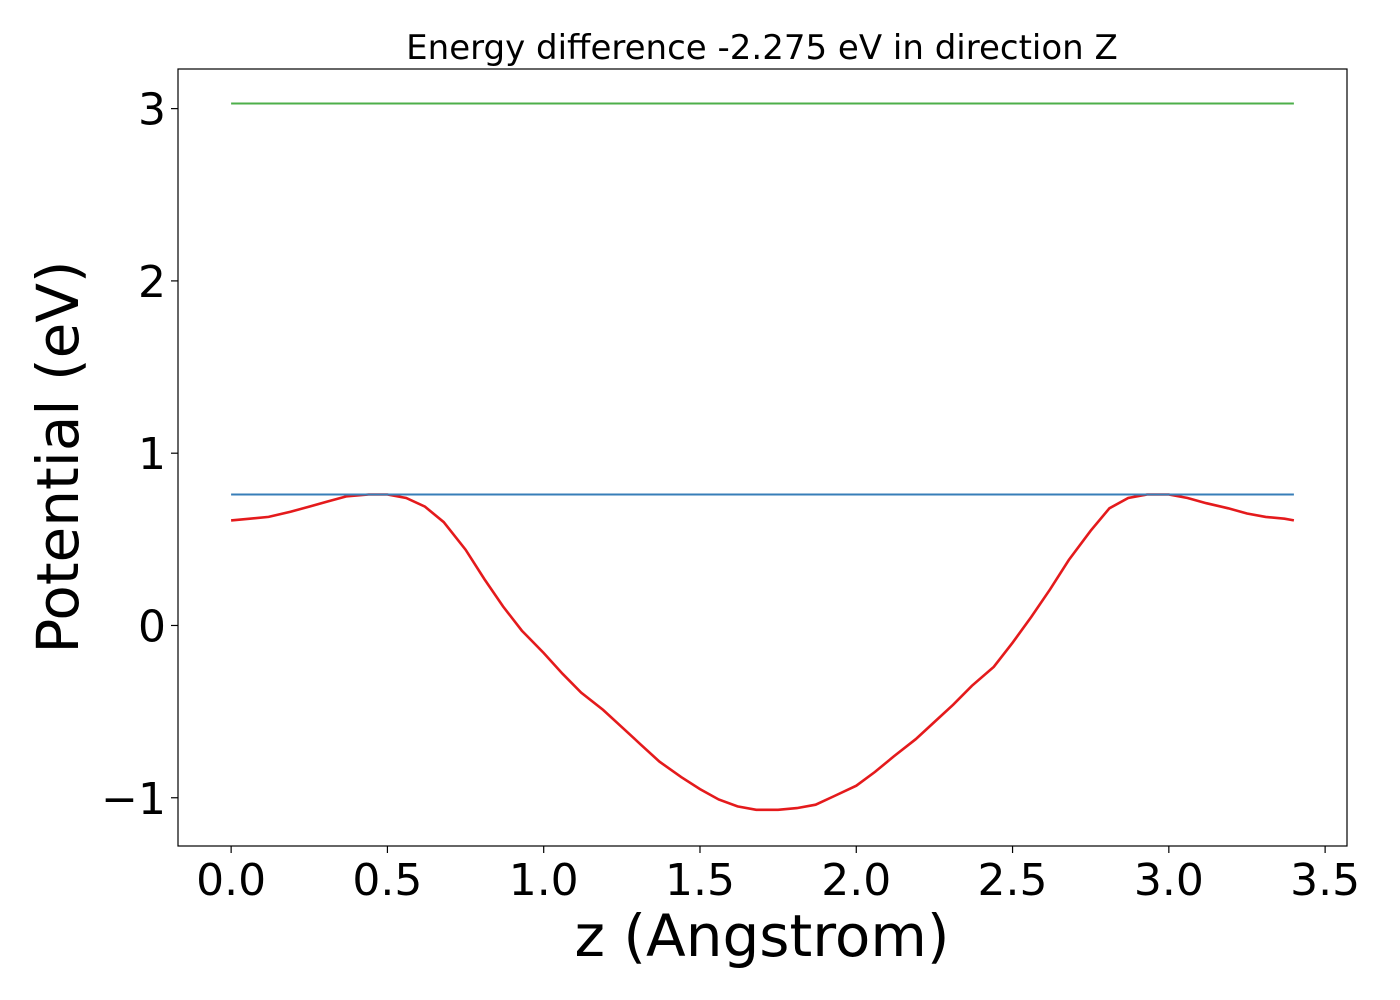  What do you see at coordinates (1169, 880) in the screenshot?
I see `x-tick-label: 3.0` at bounding box center [1169, 880].